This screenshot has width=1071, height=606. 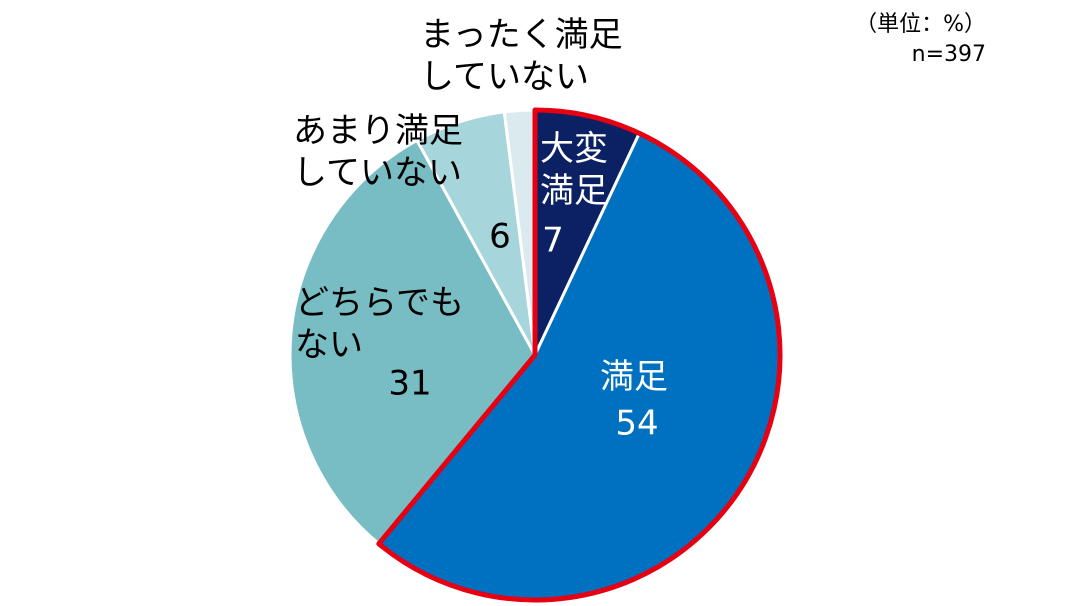 I want to click on value-label: 6, so click(x=500, y=237).